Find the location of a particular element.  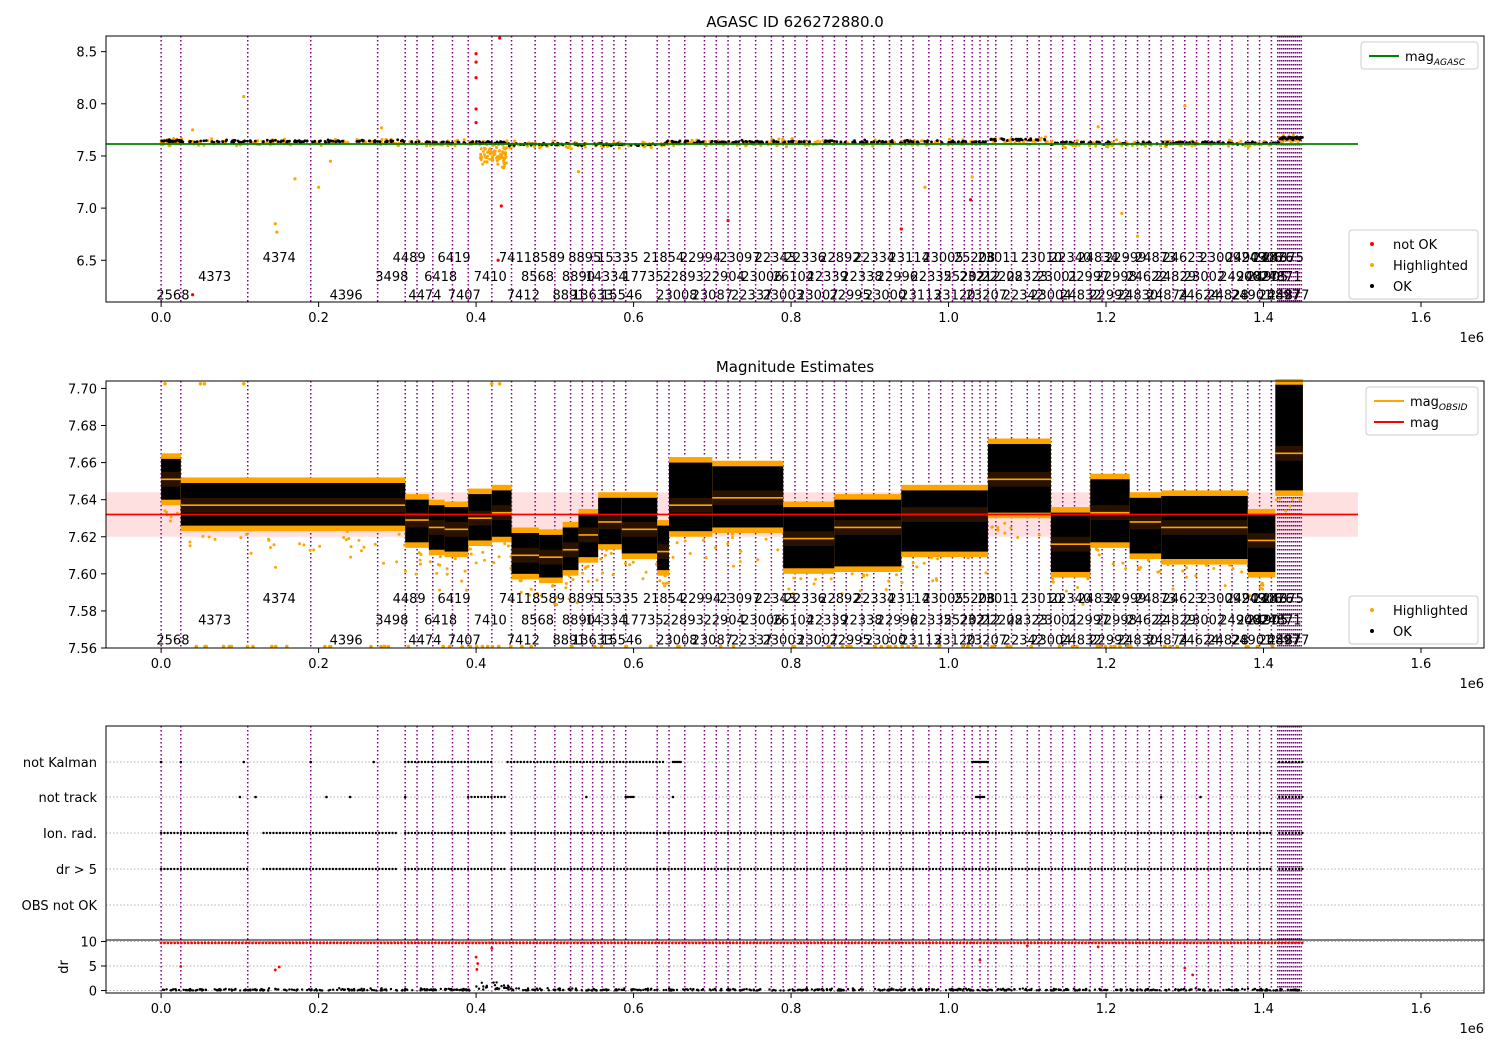

x-tick-label: 1.0 is located at coordinates (948, 664).